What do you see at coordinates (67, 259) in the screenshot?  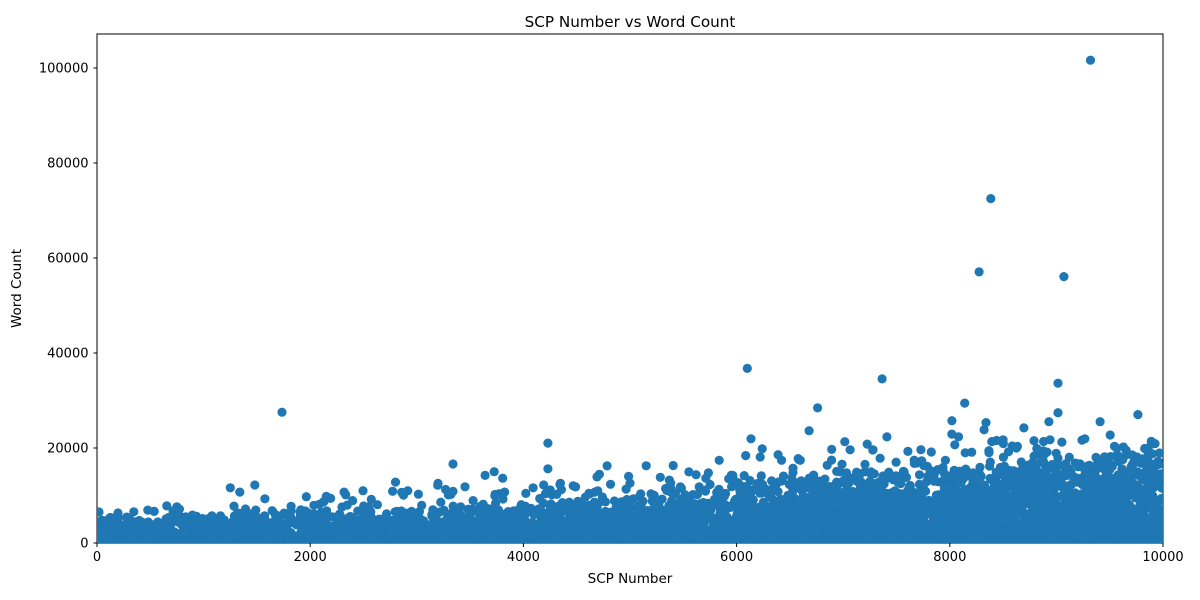 I see `y-tick-label: 60000` at bounding box center [67, 259].